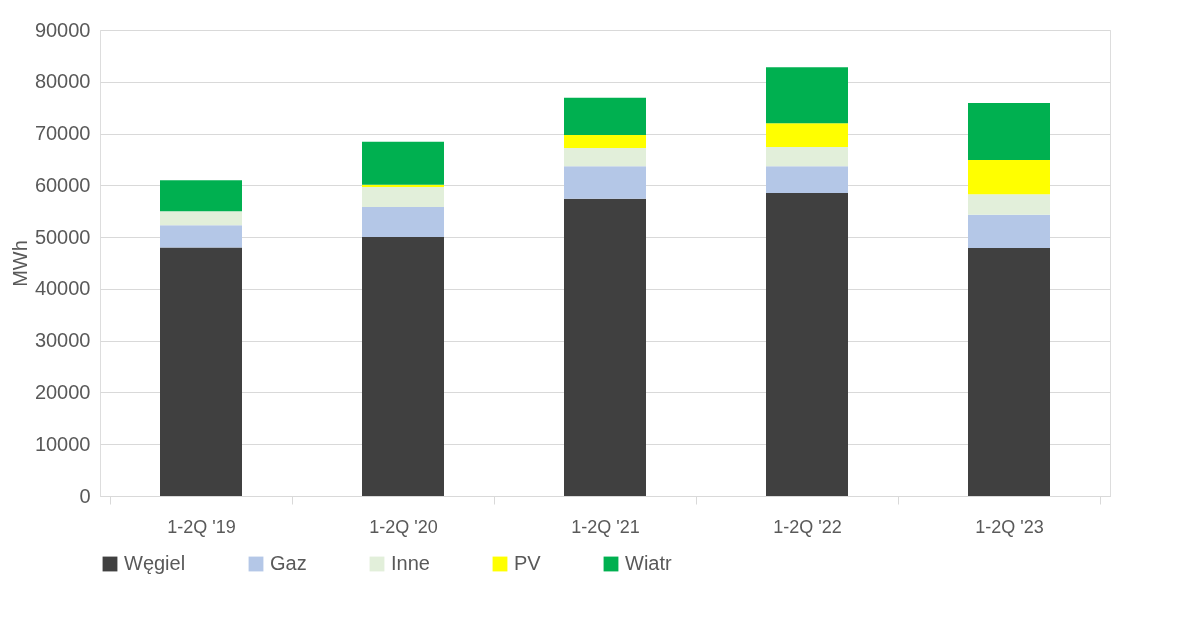 Image resolution: width=1188 pixels, height=639 pixels. I want to click on legend-label: Wiatr, so click(648, 563).